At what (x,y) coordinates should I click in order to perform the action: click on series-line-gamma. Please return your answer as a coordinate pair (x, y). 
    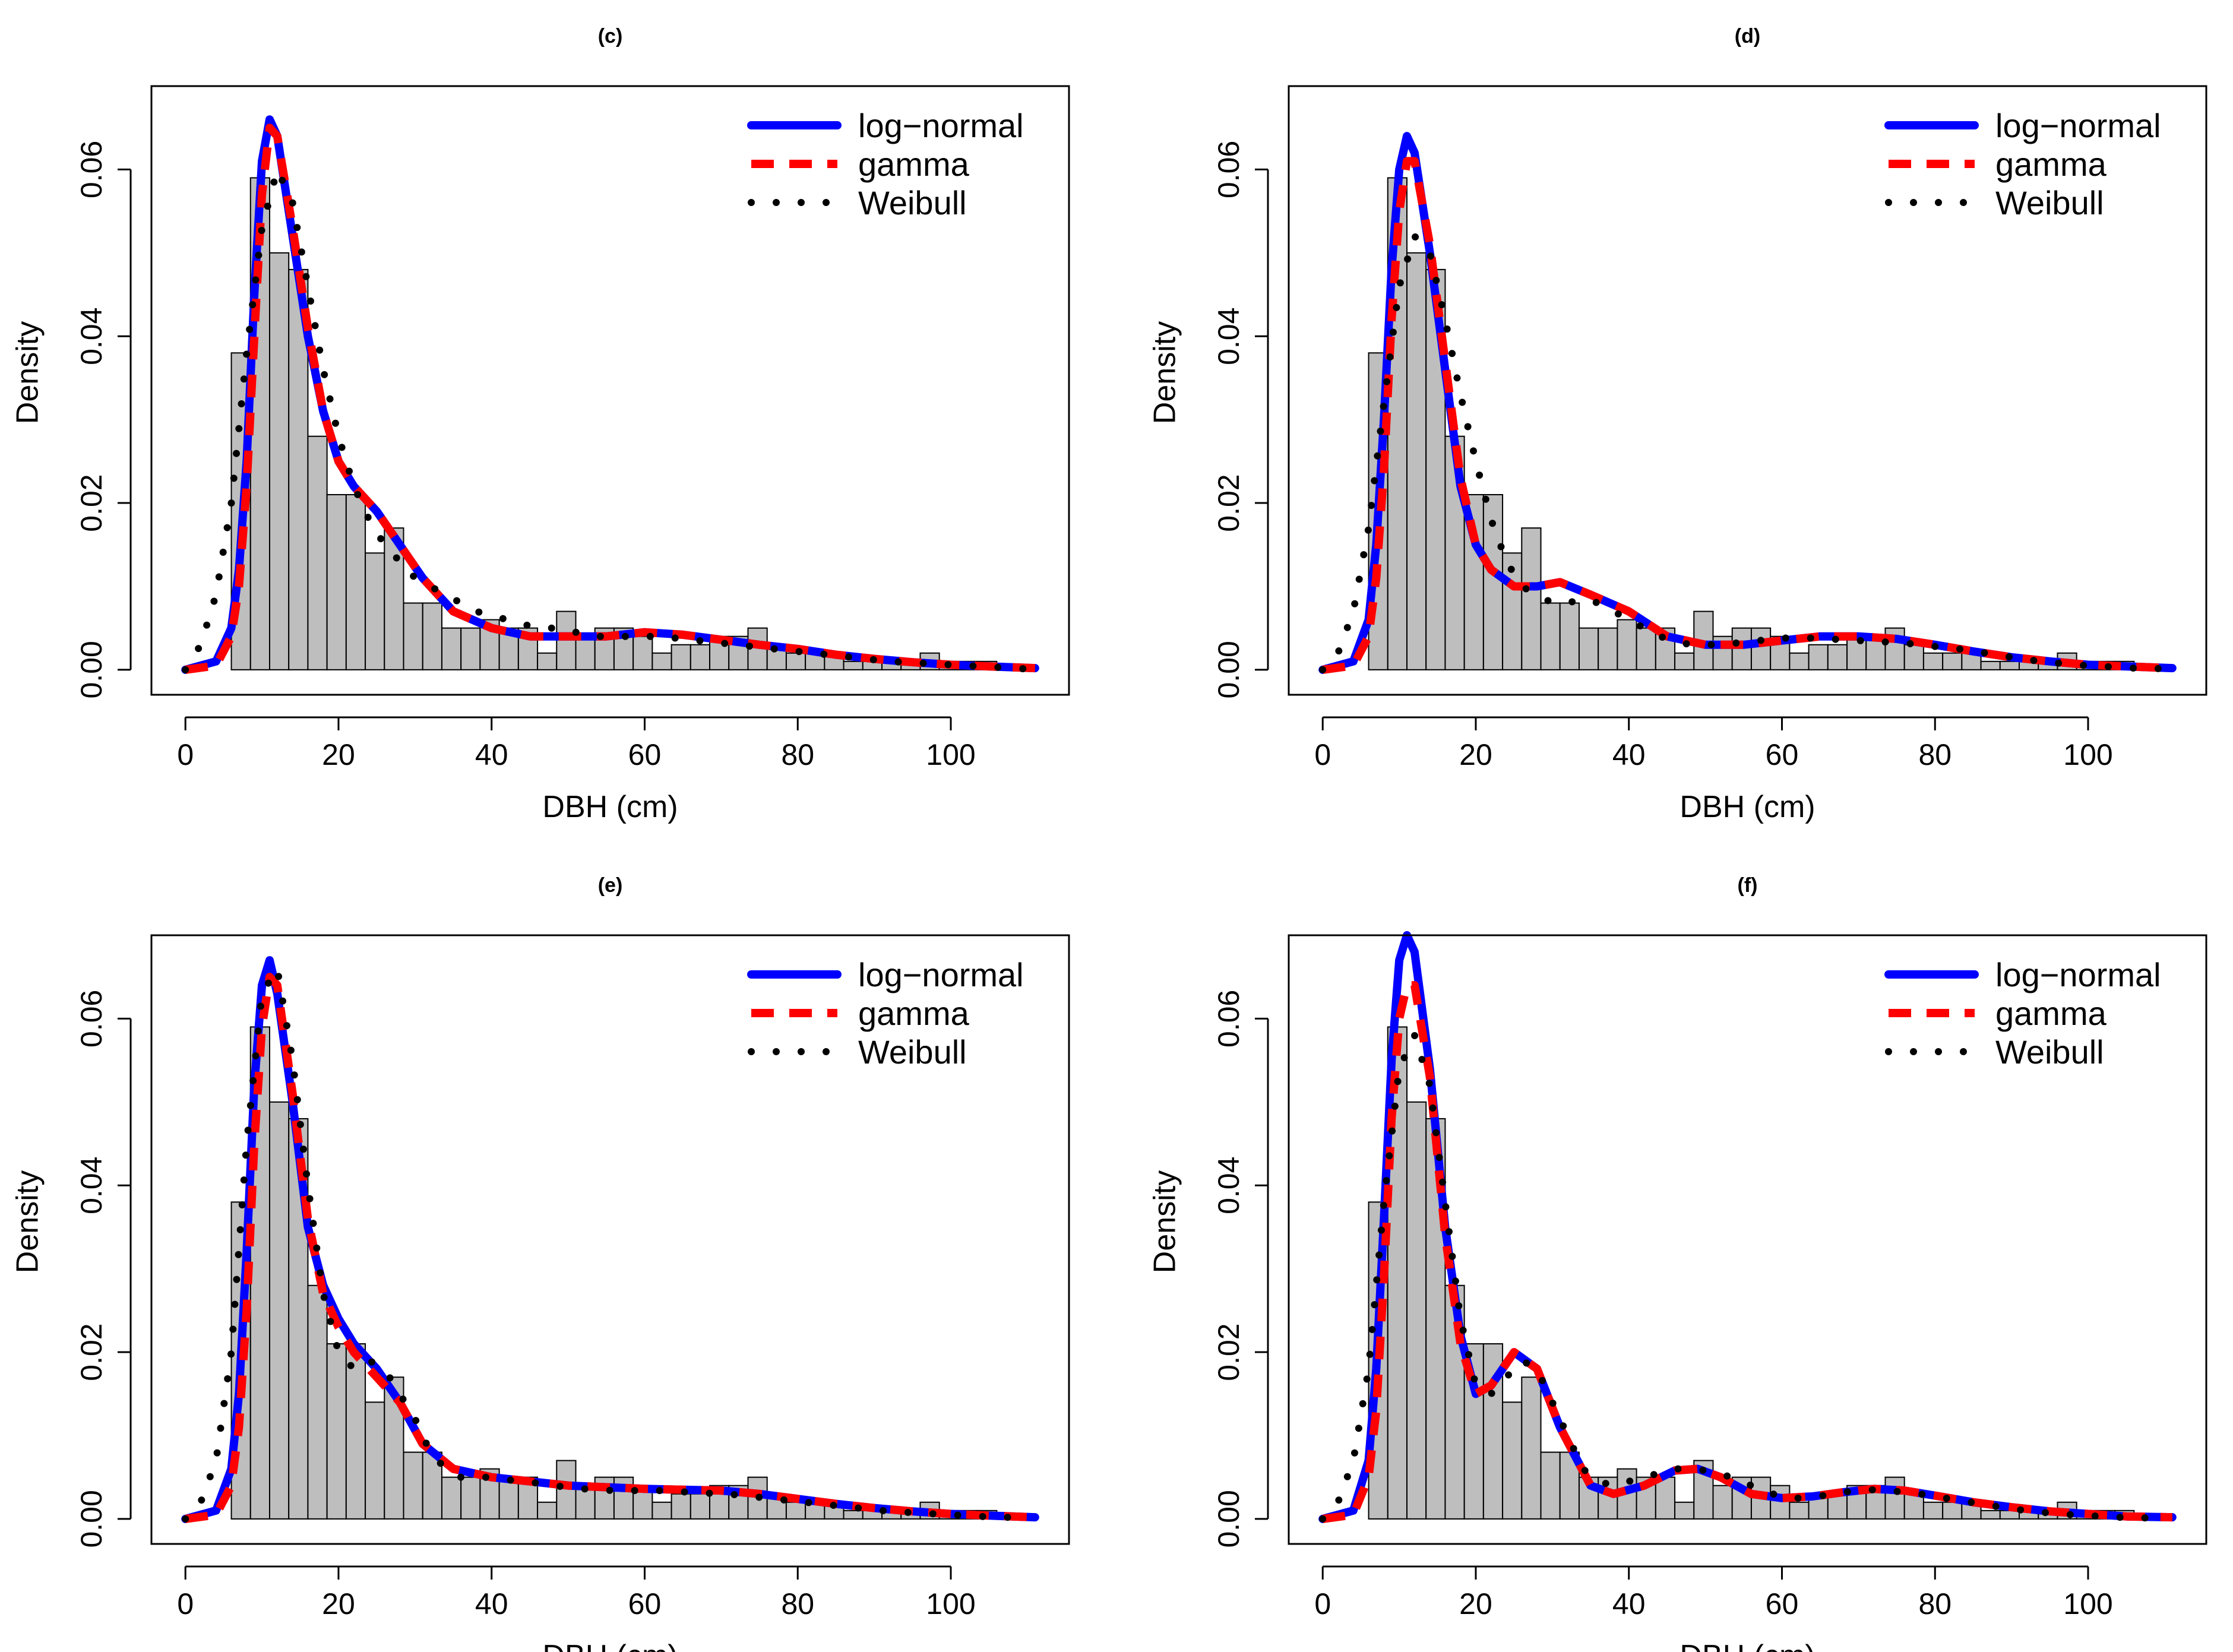
    Looking at the image, I should click on (610, 1248).